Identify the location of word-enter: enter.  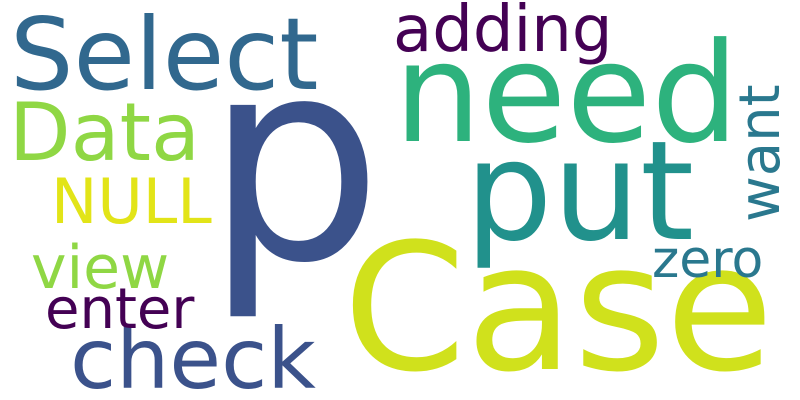
(120, 309).